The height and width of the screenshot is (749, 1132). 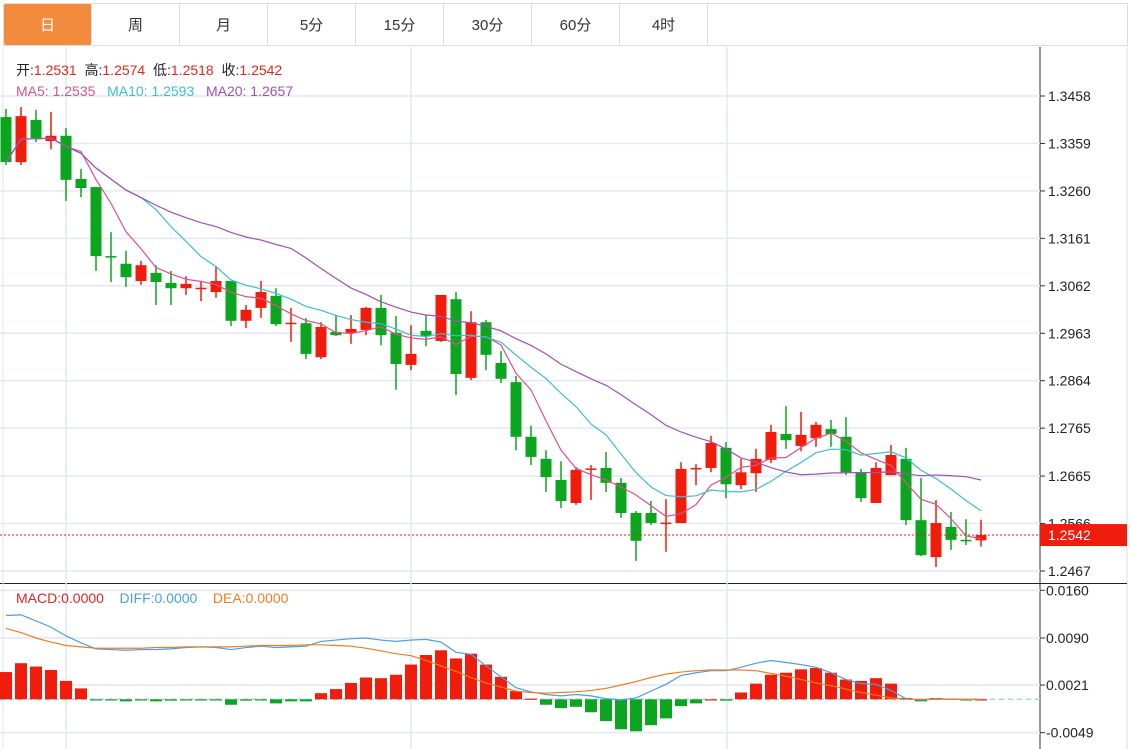 What do you see at coordinates (34, 91) in the screenshot?
I see `ma5-label: MA5:` at bounding box center [34, 91].